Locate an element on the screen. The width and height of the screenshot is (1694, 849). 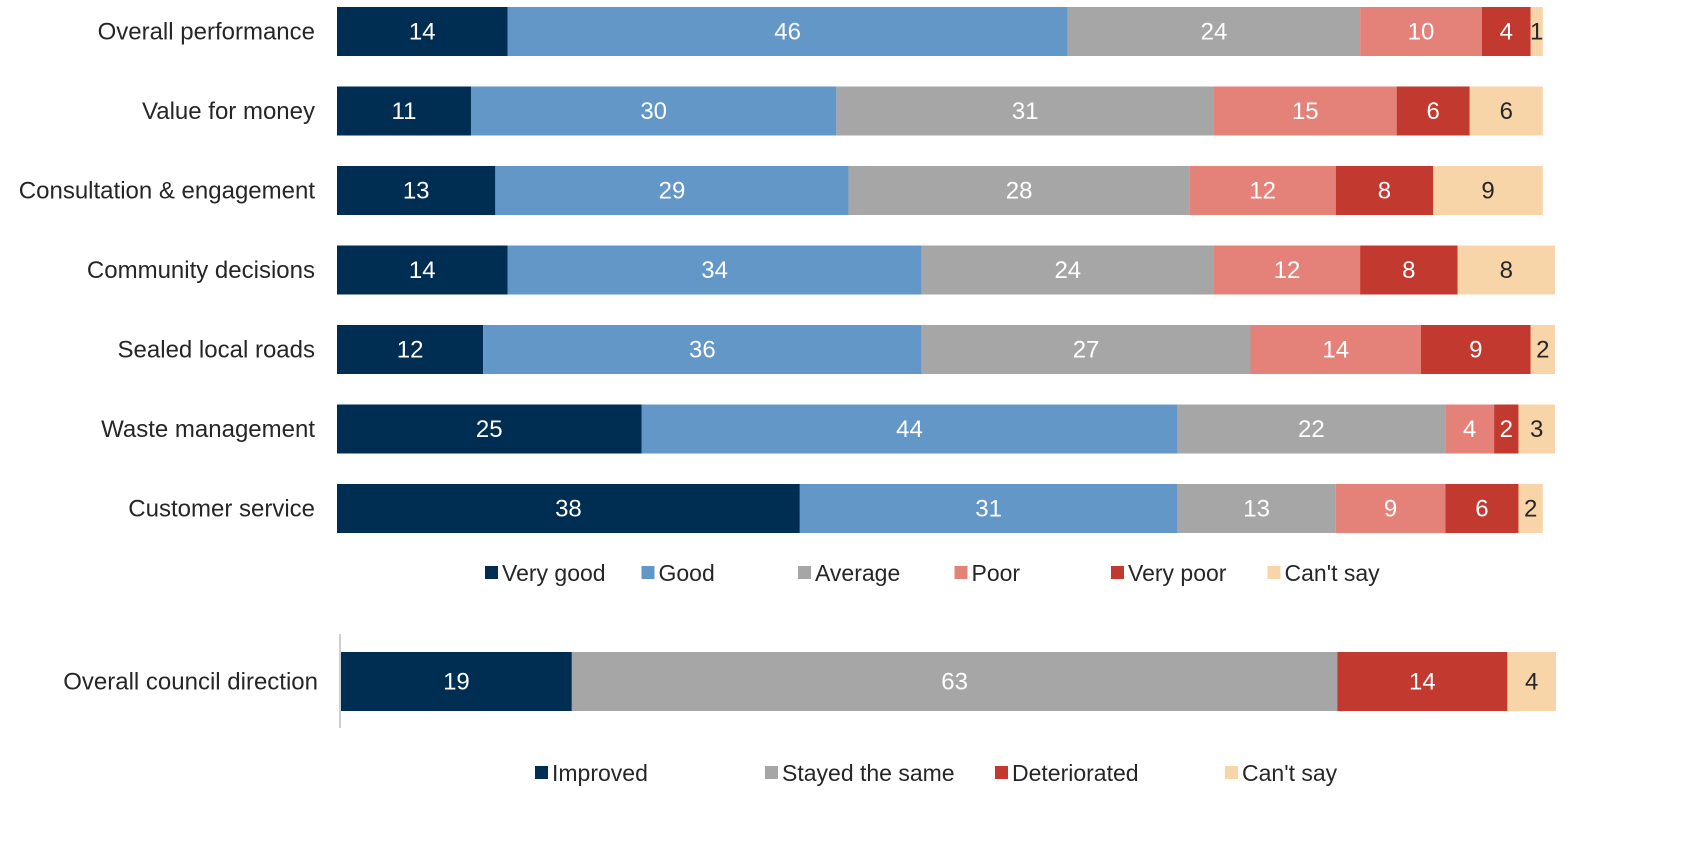
value-label-value-for-money-poor: 15 is located at coordinates (1305, 111).